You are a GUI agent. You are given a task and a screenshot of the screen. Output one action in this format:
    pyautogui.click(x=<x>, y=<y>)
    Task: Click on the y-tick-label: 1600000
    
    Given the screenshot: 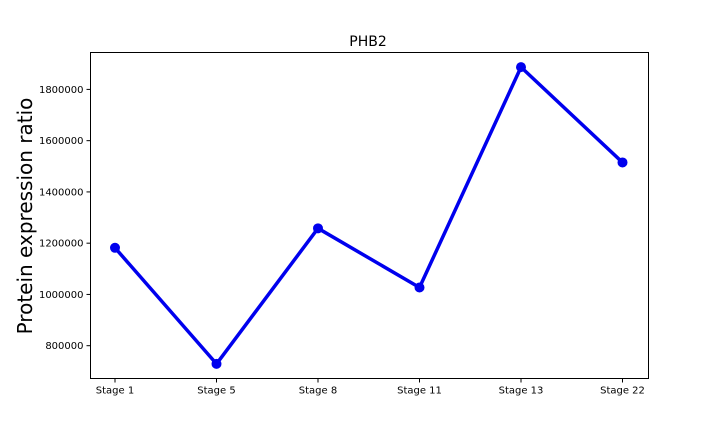 What is the action you would take?
    pyautogui.click(x=61, y=141)
    